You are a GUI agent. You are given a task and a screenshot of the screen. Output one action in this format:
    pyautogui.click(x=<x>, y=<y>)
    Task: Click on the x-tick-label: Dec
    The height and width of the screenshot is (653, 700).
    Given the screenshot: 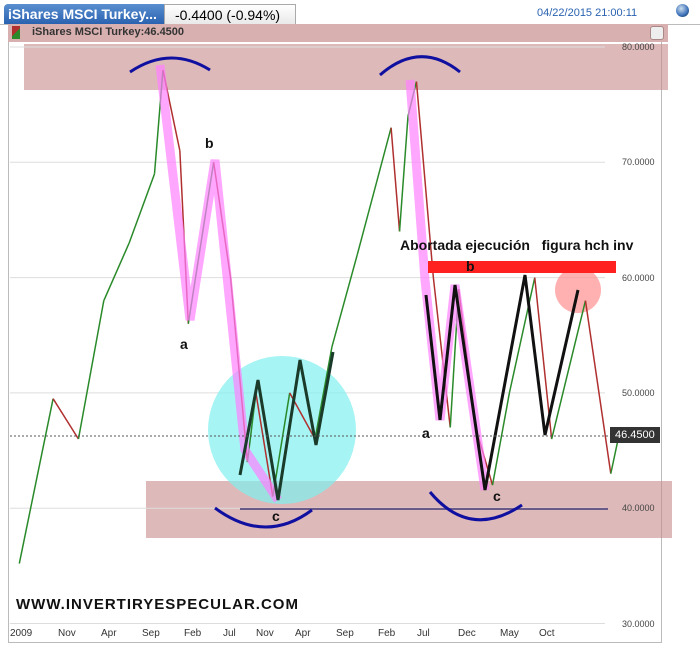 What is the action you would take?
    pyautogui.click(x=467, y=633)
    